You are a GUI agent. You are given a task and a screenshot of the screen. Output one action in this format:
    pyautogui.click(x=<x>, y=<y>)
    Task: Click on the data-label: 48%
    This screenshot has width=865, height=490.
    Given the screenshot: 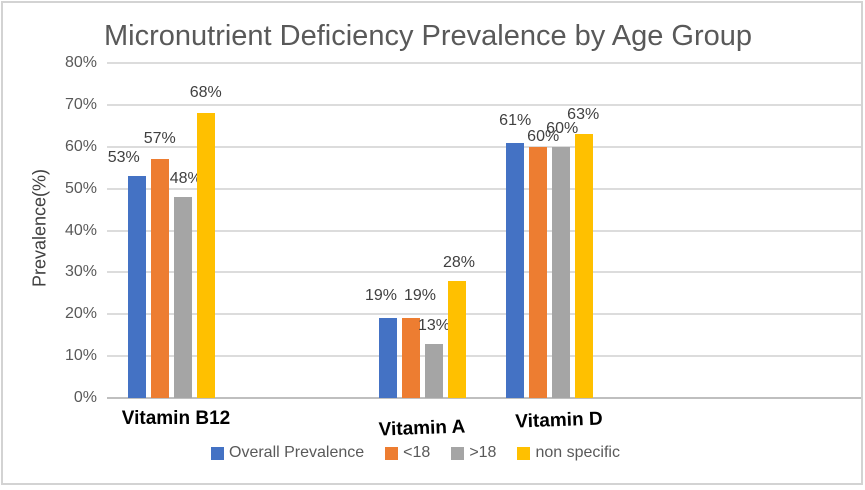 What is the action you would take?
    pyautogui.click(x=185, y=178)
    